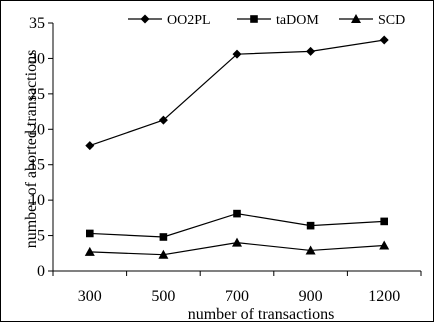  I want to click on legend: OO2PL taDOM SCD, so click(266, 20).